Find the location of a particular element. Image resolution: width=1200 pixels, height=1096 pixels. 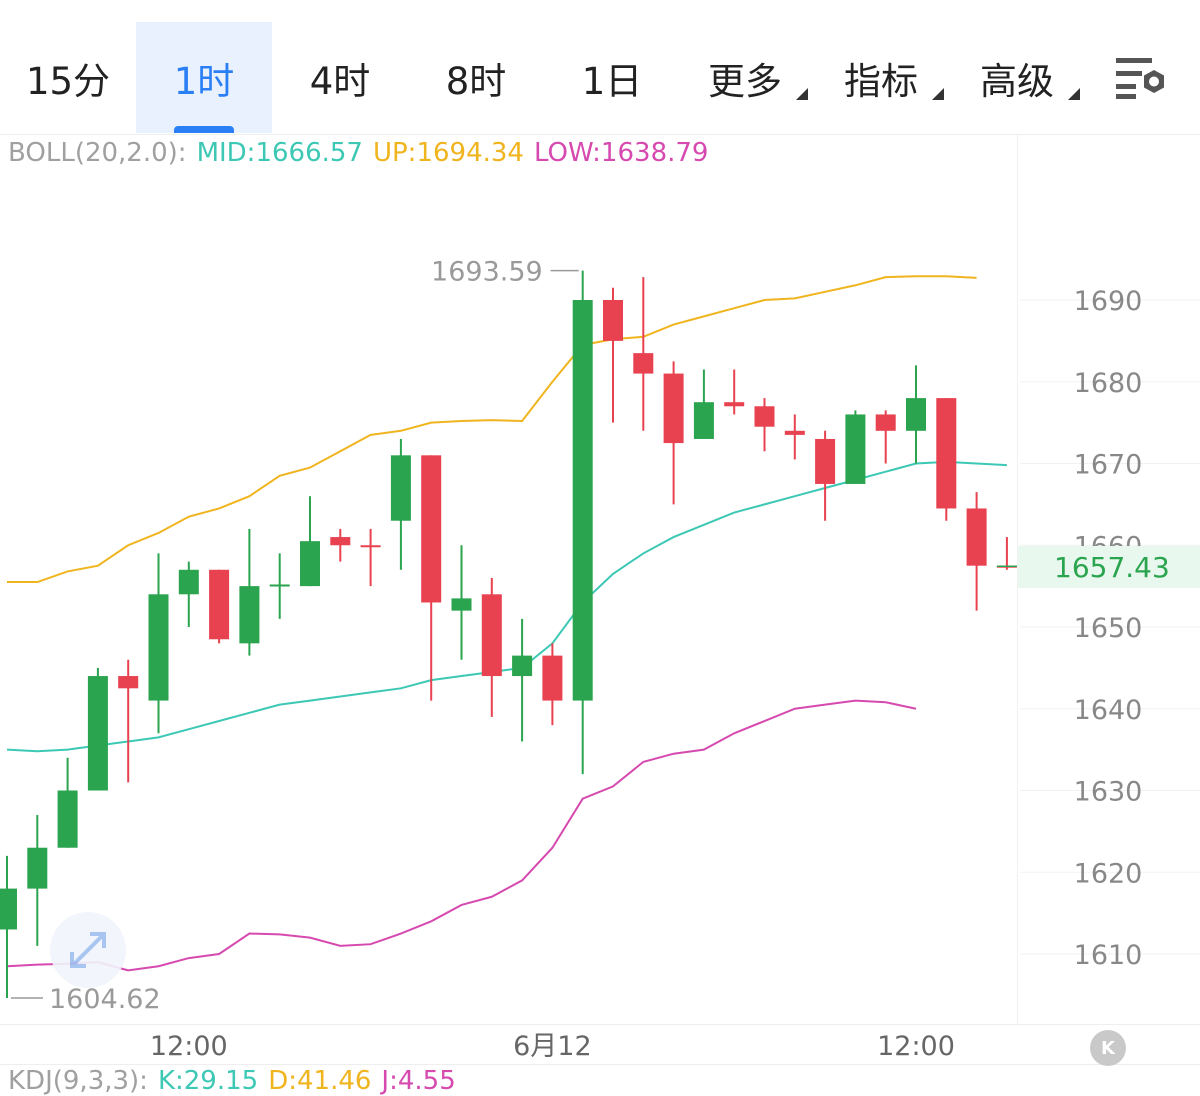

tab-label: 15分 is located at coordinates (68, 81).